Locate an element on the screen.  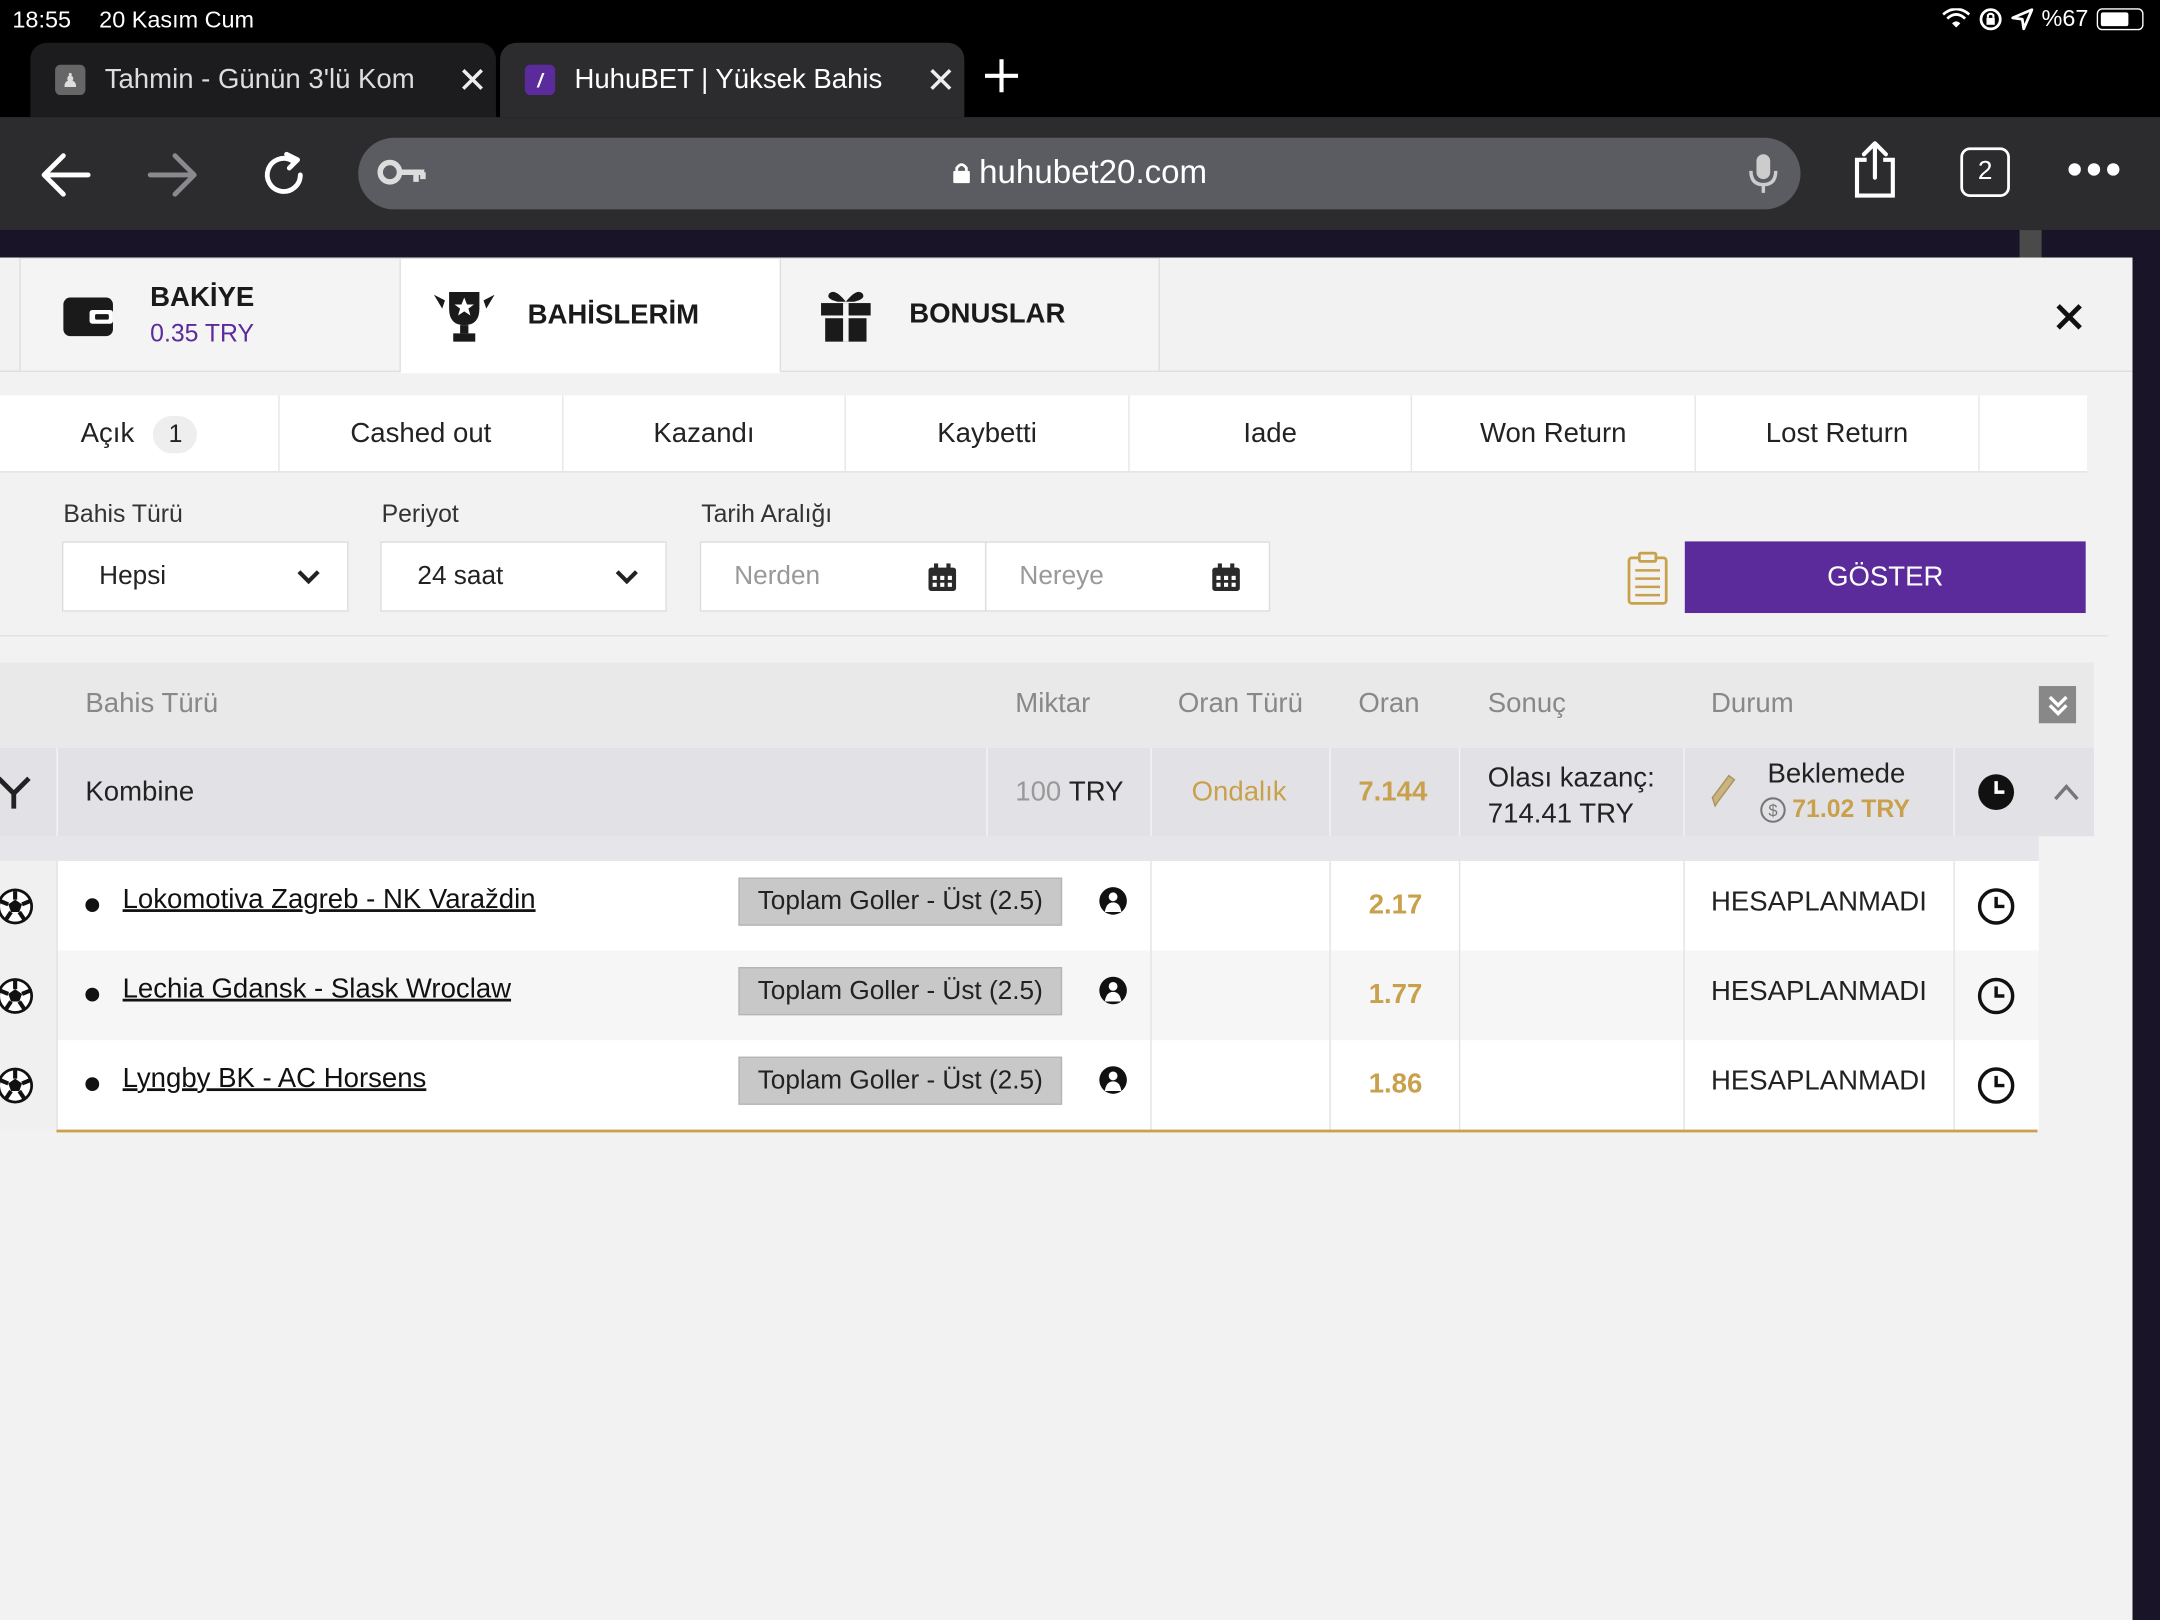
balance-value: 0.35 TRY is located at coordinates (202, 332).